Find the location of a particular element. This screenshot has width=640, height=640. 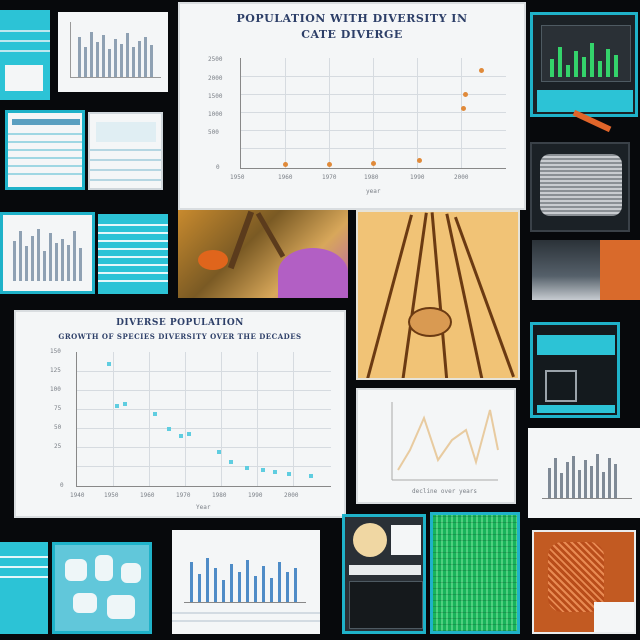

top-y-tick: 2500 is located at coordinates (215, 59).